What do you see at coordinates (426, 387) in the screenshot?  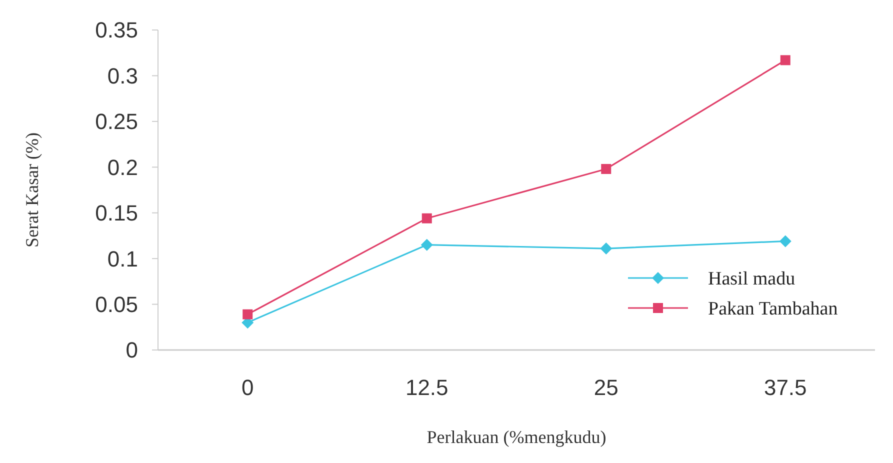 I see `x-tick-label: 12.5` at bounding box center [426, 387].